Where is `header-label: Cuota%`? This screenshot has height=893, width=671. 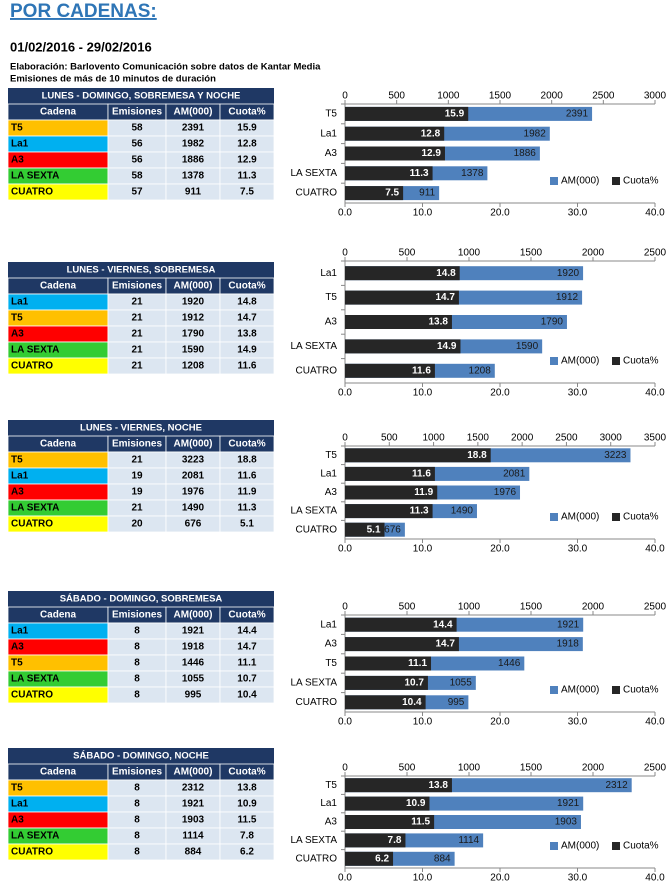
header-label: Cuota% is located at coordinates (246, 112).